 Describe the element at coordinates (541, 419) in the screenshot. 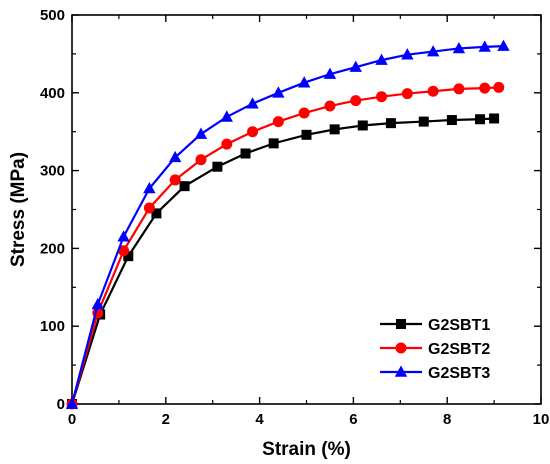

I see `x-tick-label: 10` at that location.